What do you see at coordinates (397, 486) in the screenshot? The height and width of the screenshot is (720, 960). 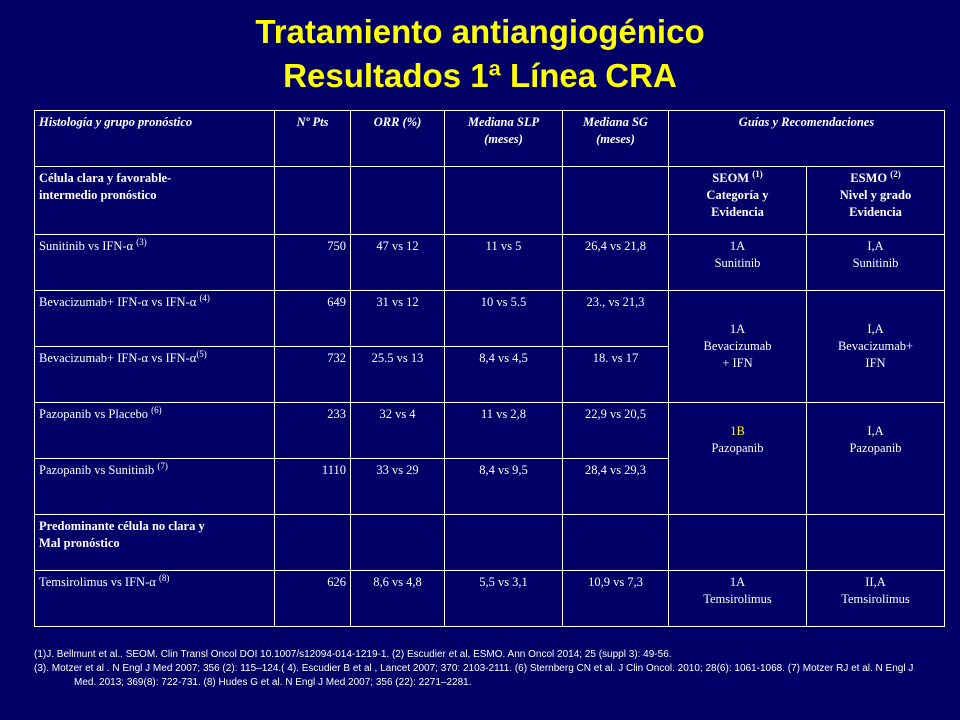 I see `cell-orr: 33 vs 29` at bounding box center [397, 486].